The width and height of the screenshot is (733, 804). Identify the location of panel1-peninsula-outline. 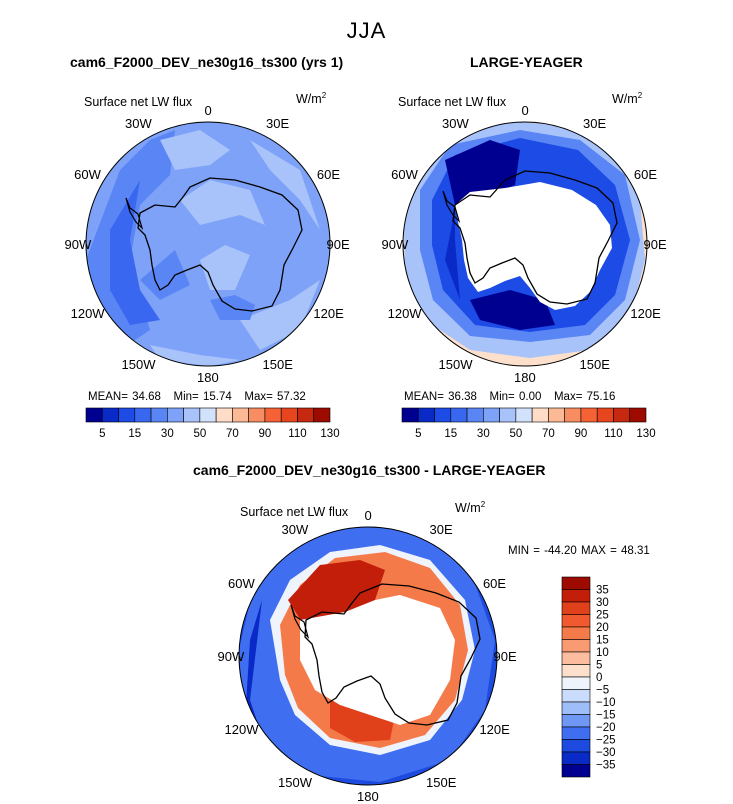
(134, 214).